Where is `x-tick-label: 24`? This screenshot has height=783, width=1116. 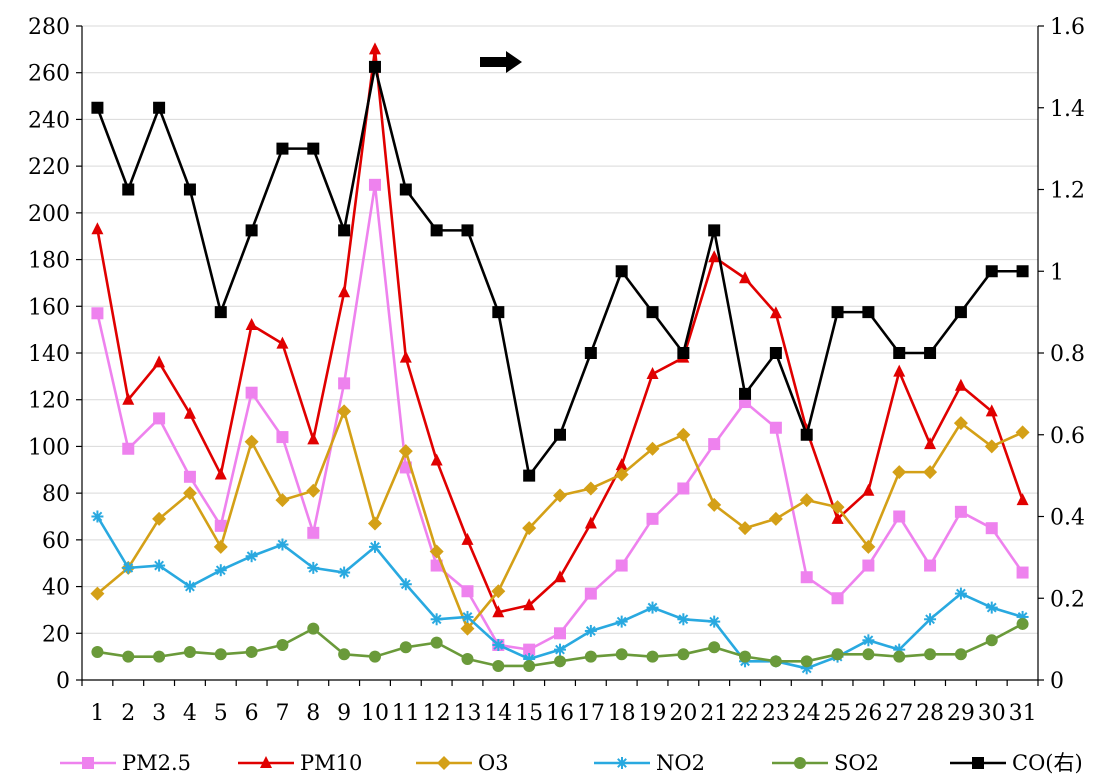 x-tick-label: 24 is located at coordinates (807, 713).